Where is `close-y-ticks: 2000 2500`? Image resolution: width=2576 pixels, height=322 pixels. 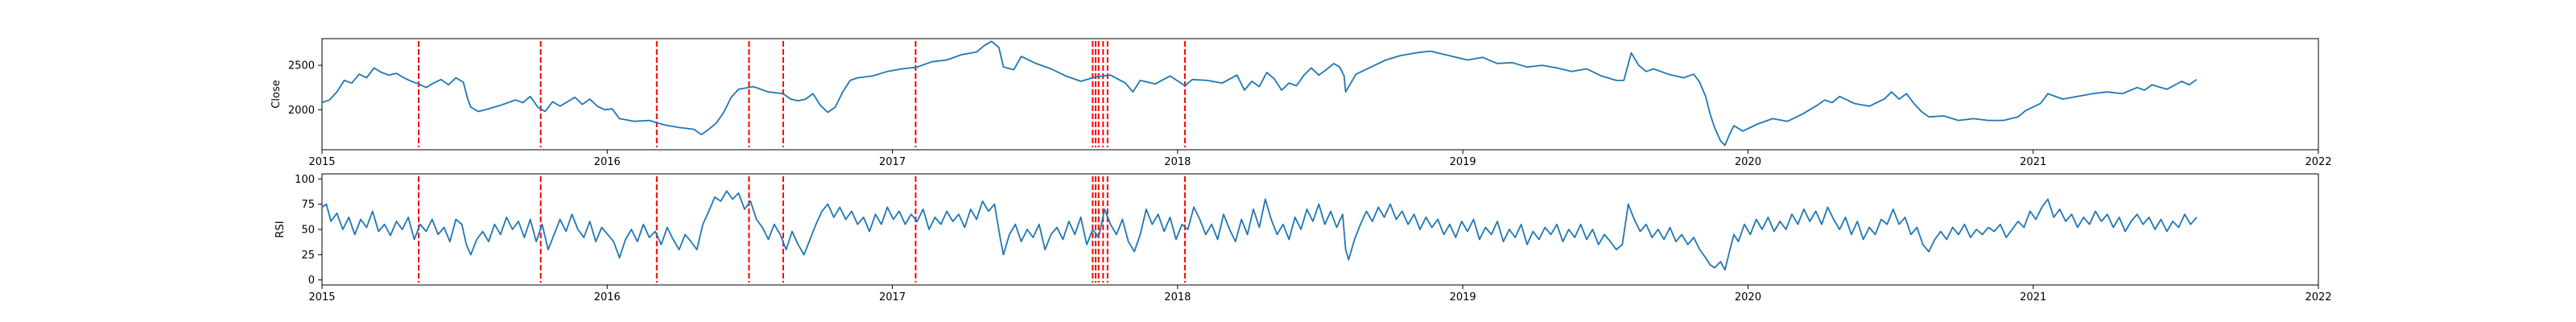 close-y-ticks: 2000 2500 is located at coordinates (305, 88).